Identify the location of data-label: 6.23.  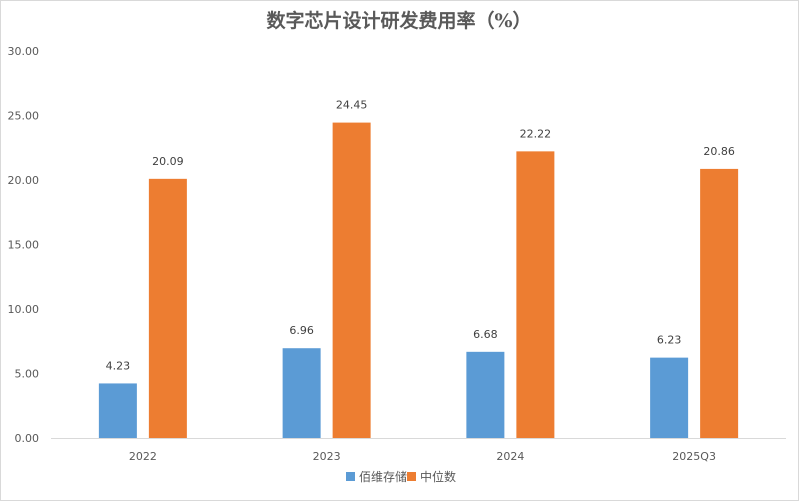
(669, 340).